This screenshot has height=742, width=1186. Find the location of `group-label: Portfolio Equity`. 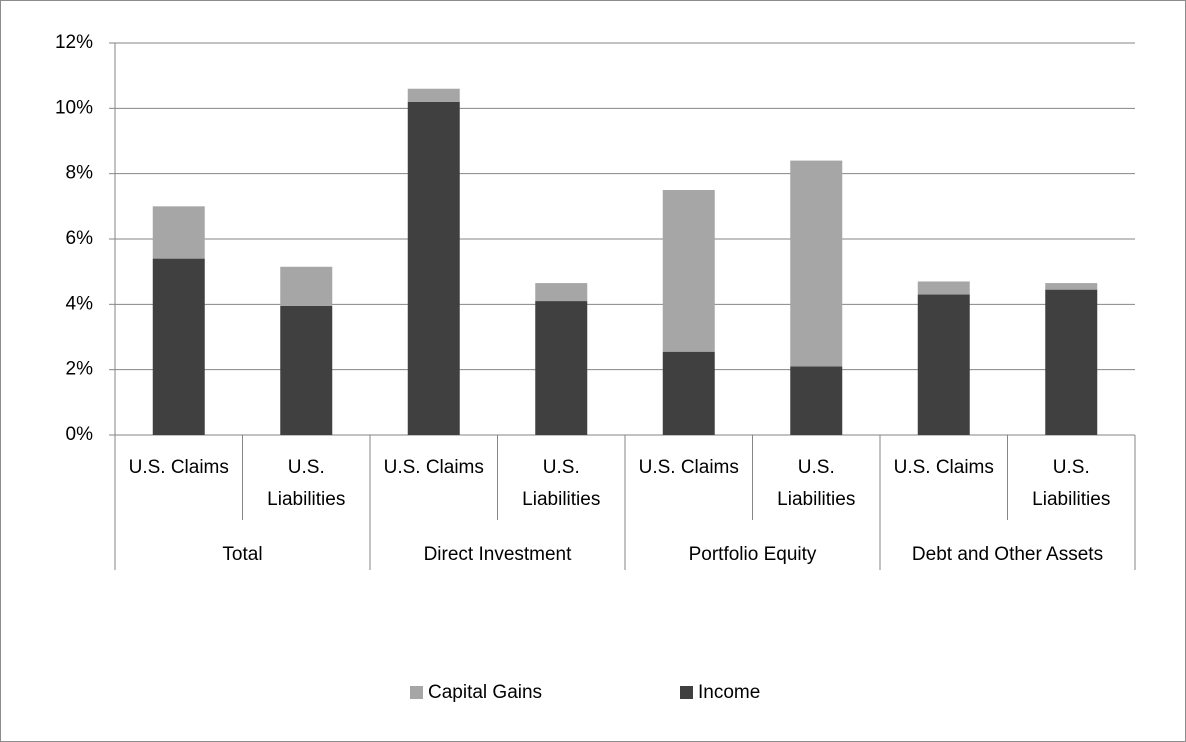

group-label: Portfolio Equity is located at coordinates (752, 554).